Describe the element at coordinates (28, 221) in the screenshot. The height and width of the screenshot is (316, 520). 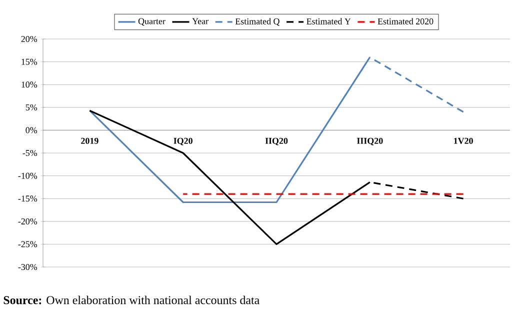
I see `y-tick-label: -20%` at that location.